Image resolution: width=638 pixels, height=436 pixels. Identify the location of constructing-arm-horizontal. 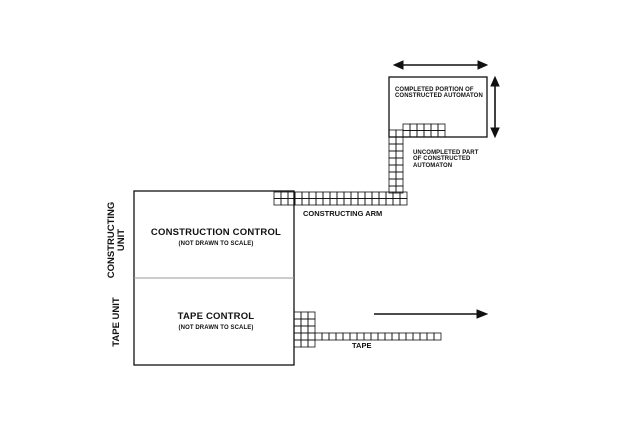
(340, 198).